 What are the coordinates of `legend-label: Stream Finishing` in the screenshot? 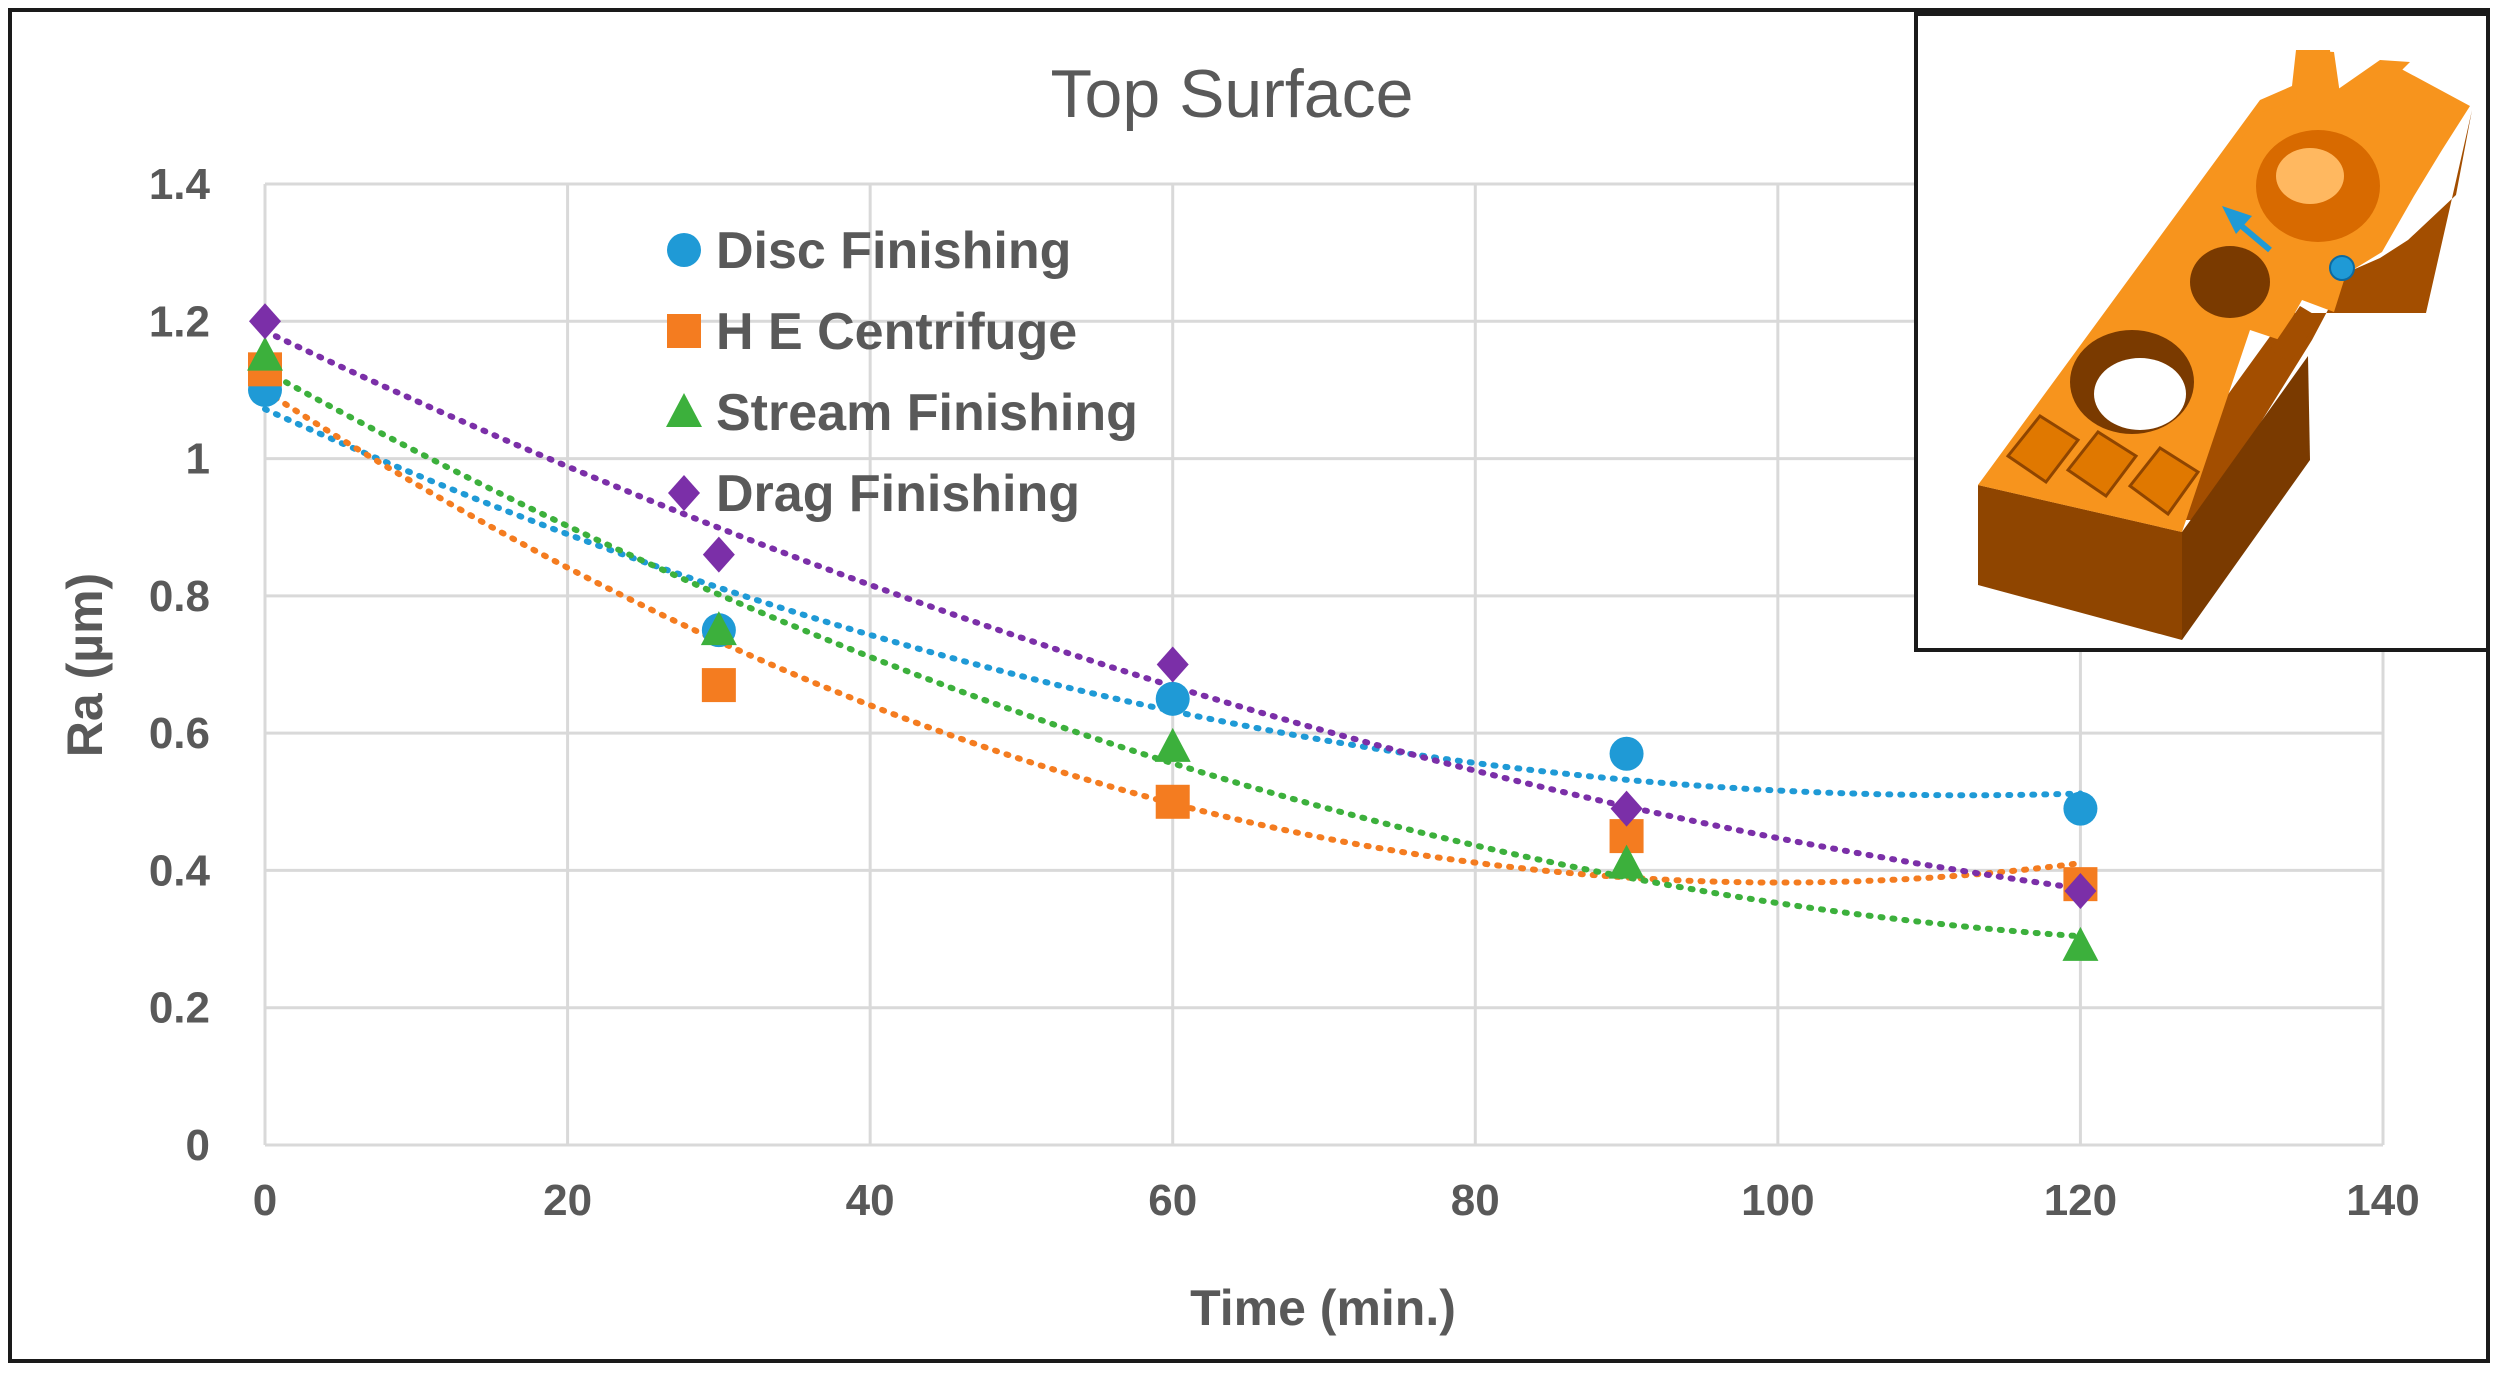 It's located at (927, 413).